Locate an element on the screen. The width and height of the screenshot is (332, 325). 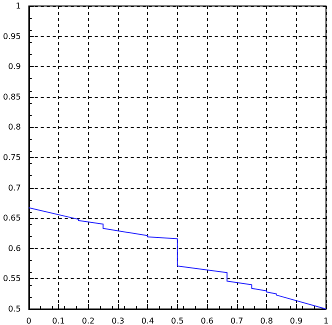
y-tick-label: 0.7 is located at coordinates (14, 187).